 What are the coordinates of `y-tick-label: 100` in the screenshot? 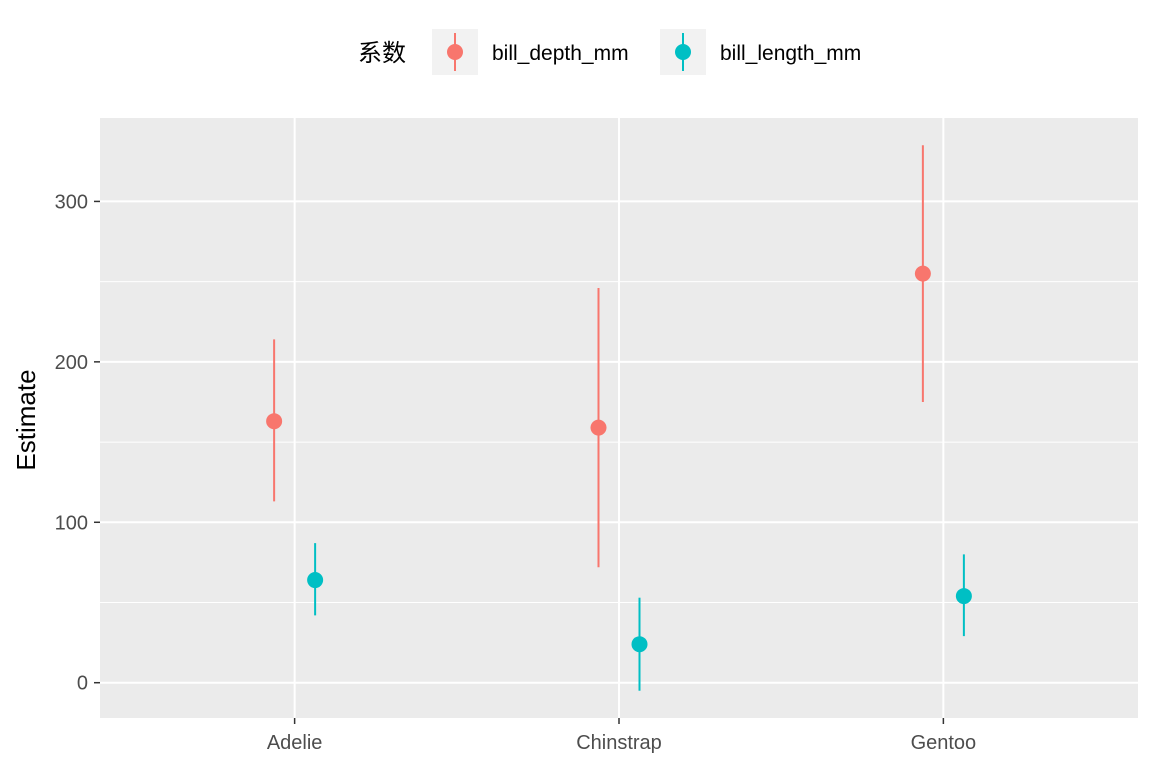 It's located at (71, 523).